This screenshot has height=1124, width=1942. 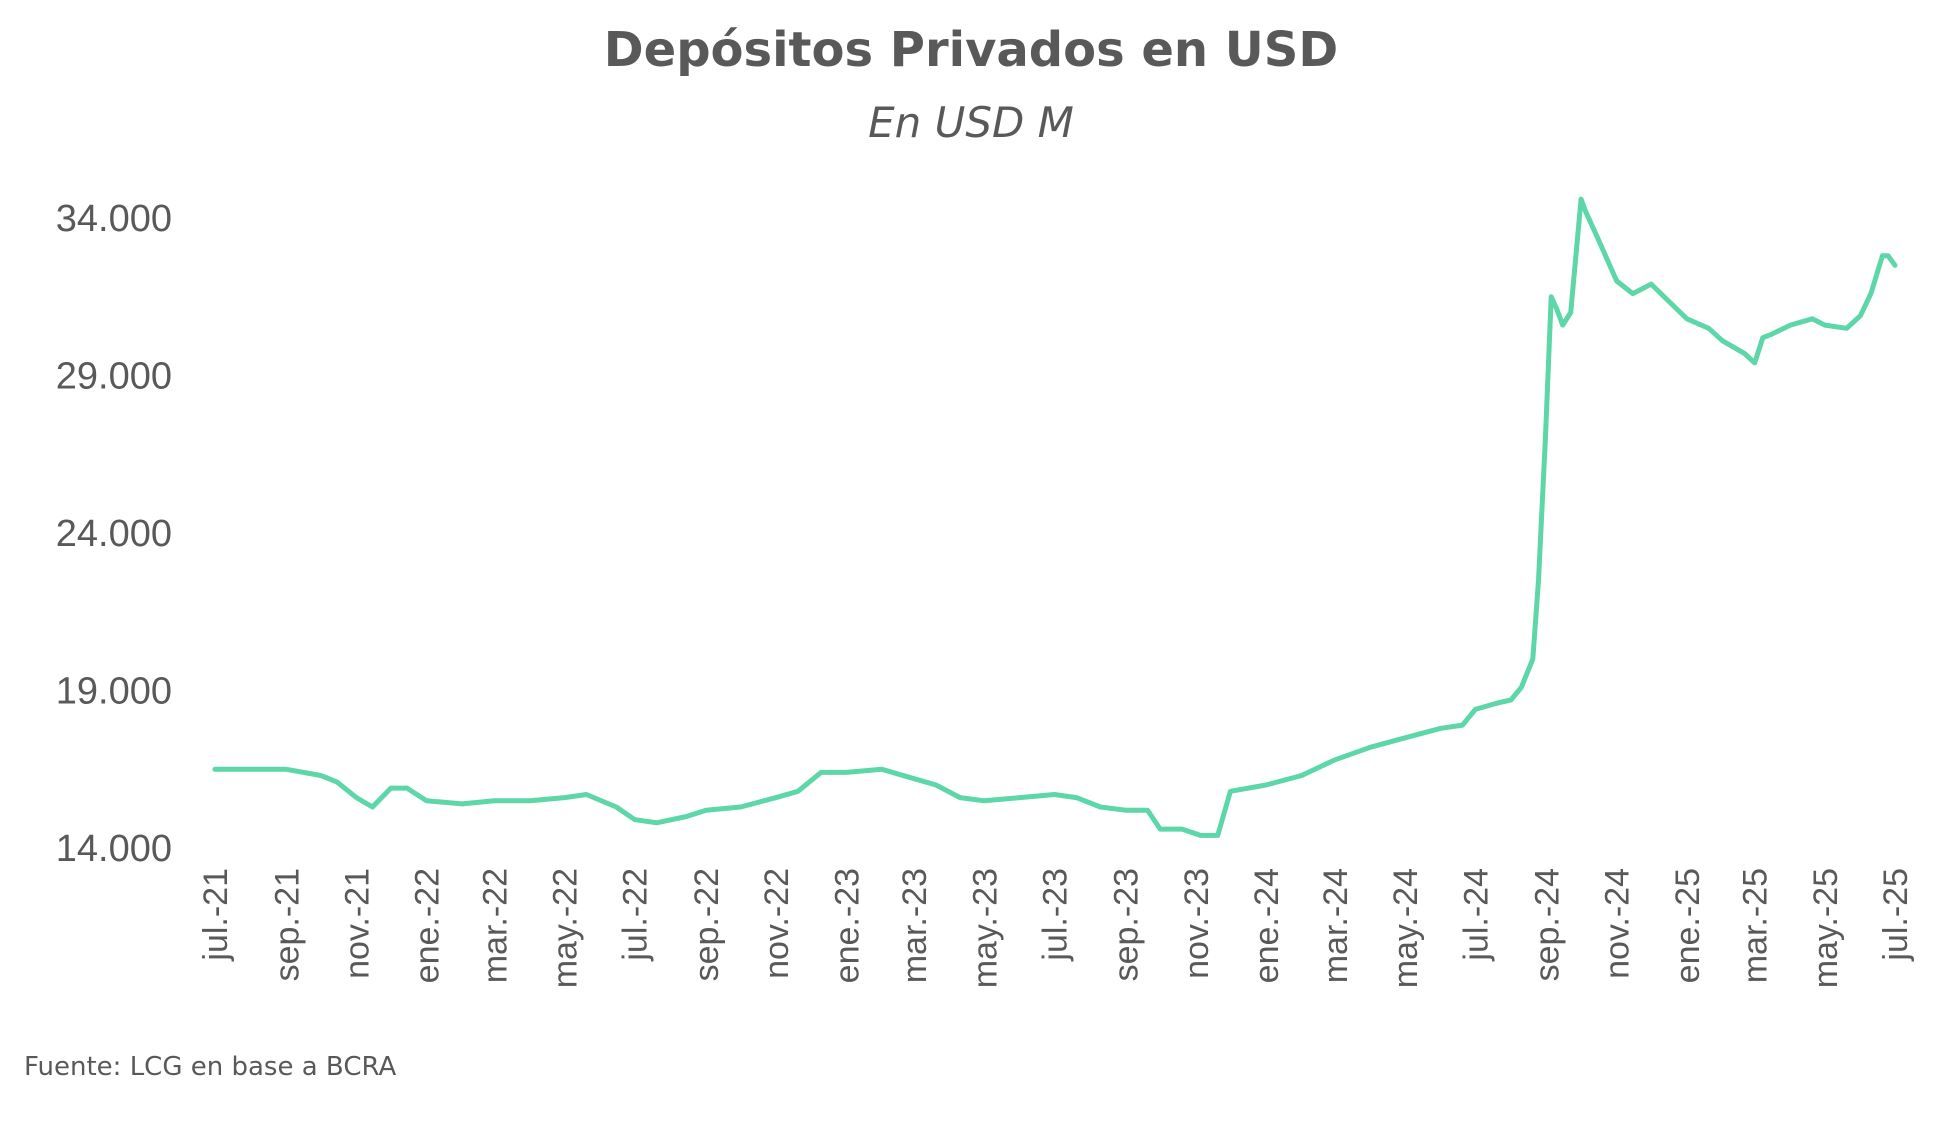 What do you see at coordinates (971, 50) in the screenshot?
I see `chart-title: Depósitos Privados en USD` at bounding box center [971, 50].